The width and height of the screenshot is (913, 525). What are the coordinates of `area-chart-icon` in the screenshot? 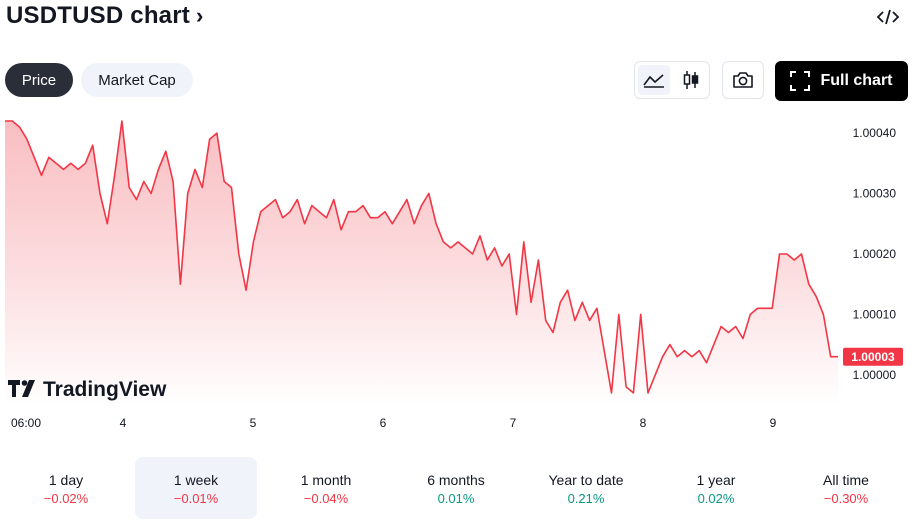 It's located at (653, 81).